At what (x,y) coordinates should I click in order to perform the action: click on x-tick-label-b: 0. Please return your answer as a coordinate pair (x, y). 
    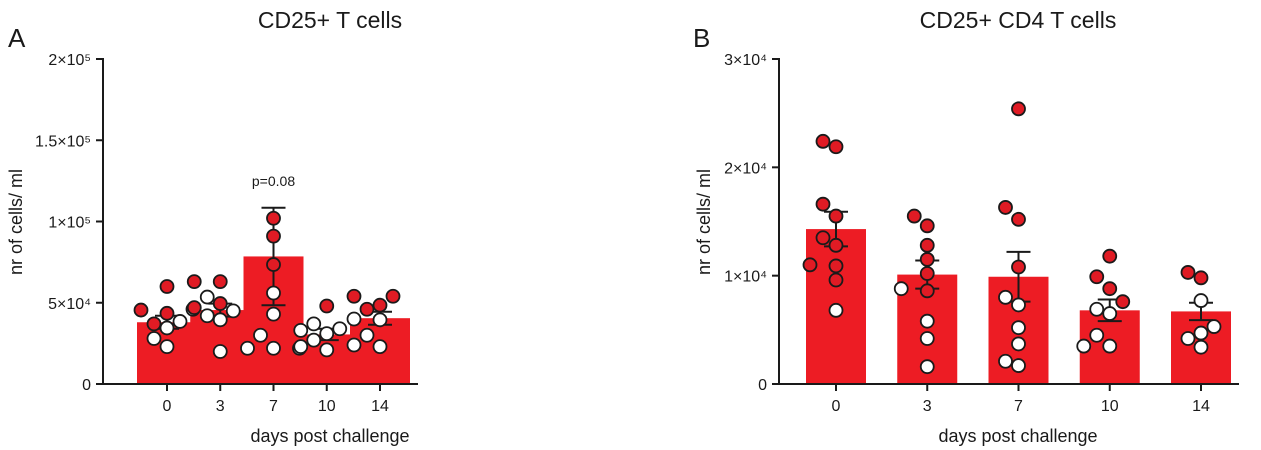
    Looking at the image, I should click on (836, 406).